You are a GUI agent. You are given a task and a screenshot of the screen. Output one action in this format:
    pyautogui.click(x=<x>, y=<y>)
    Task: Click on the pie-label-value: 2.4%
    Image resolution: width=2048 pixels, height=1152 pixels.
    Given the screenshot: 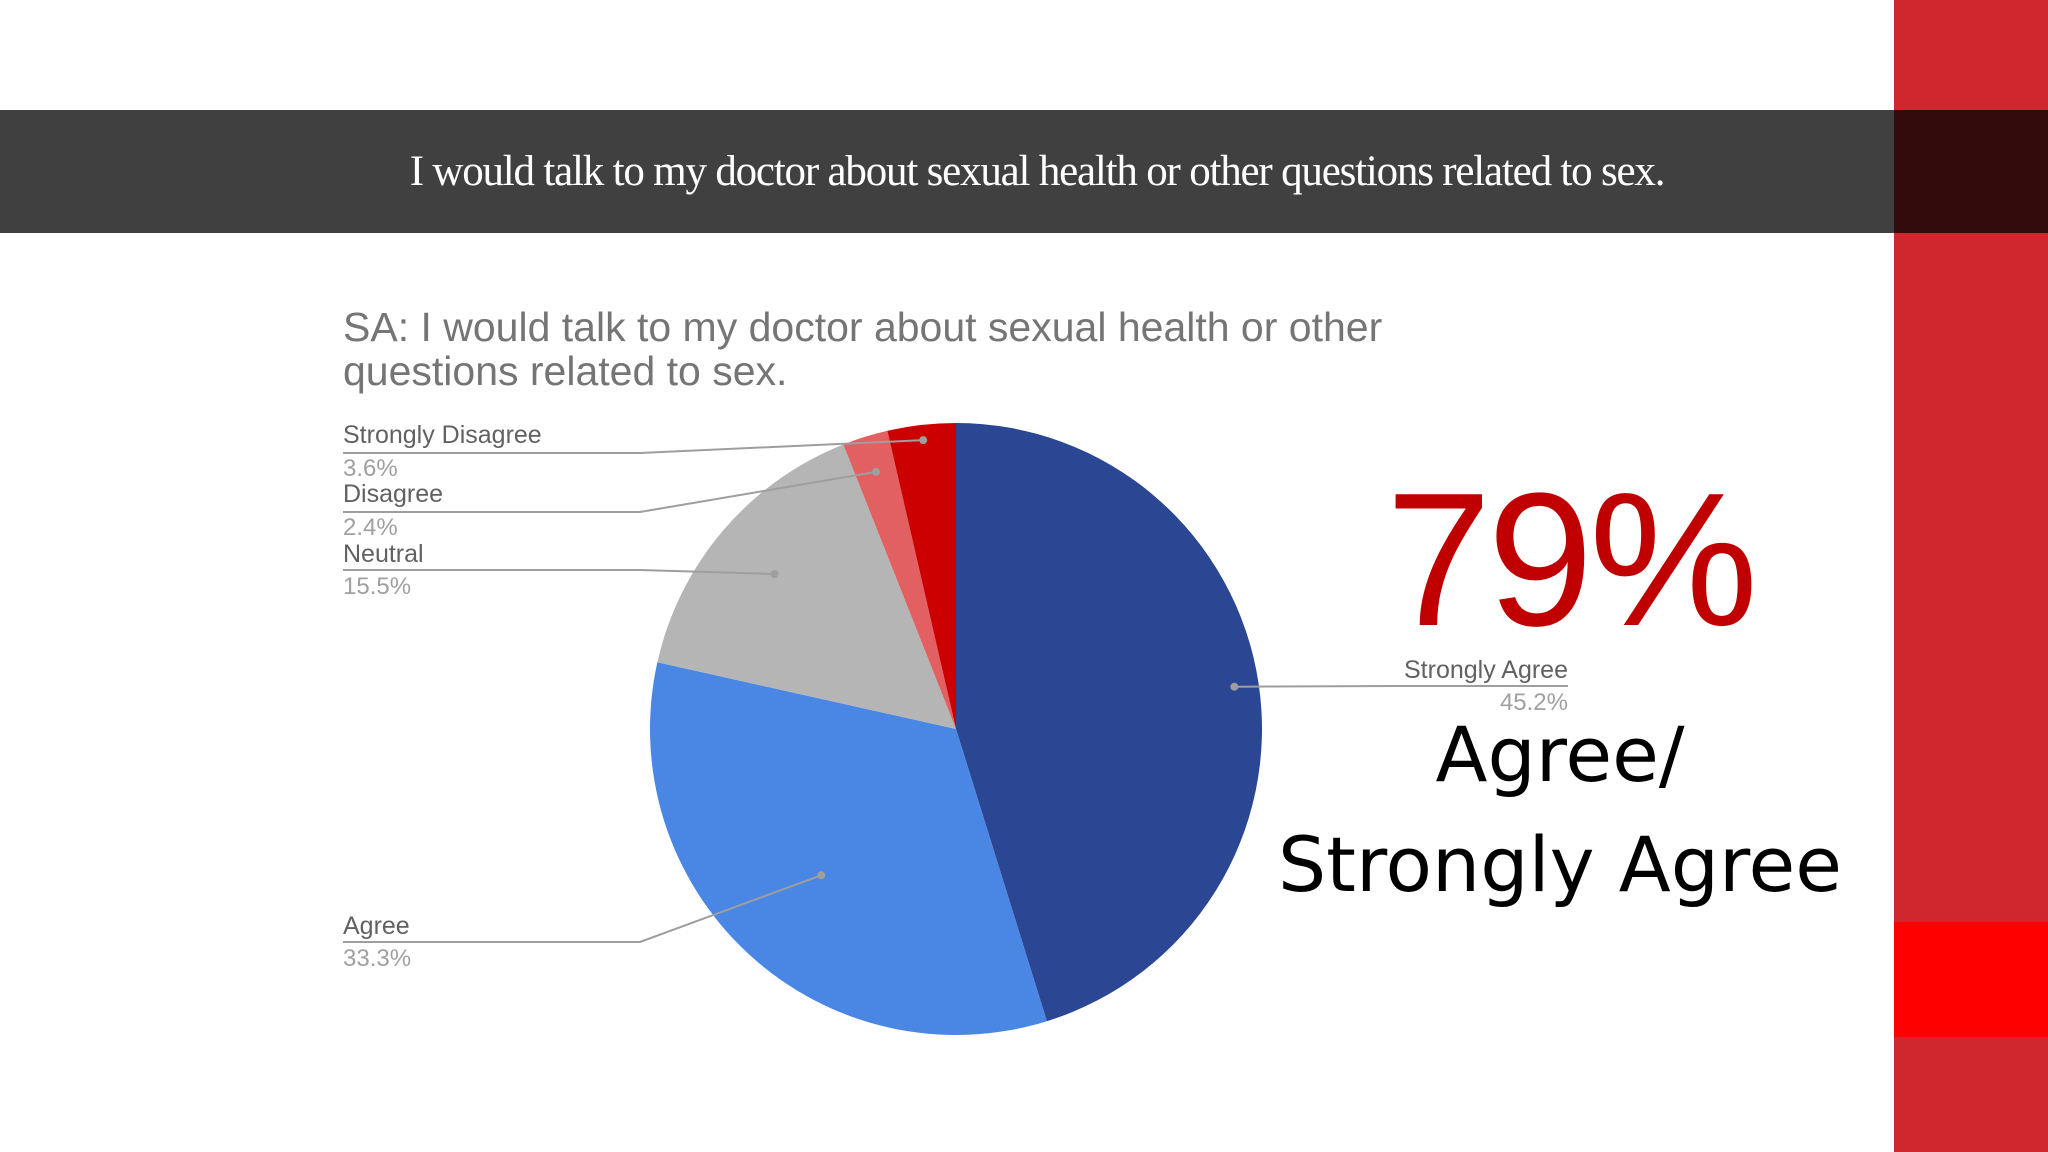 What is the action you would take?
    pyautogui.click(x=370, y=527)
    